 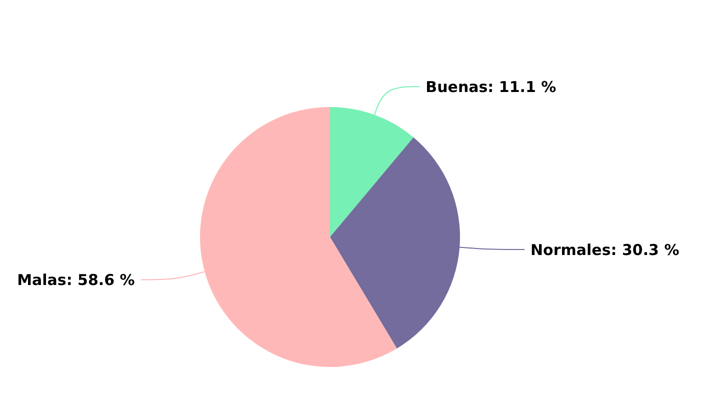 I want to click on slice-label: Buenas: 11.1 %, so click(x=491, y=87).